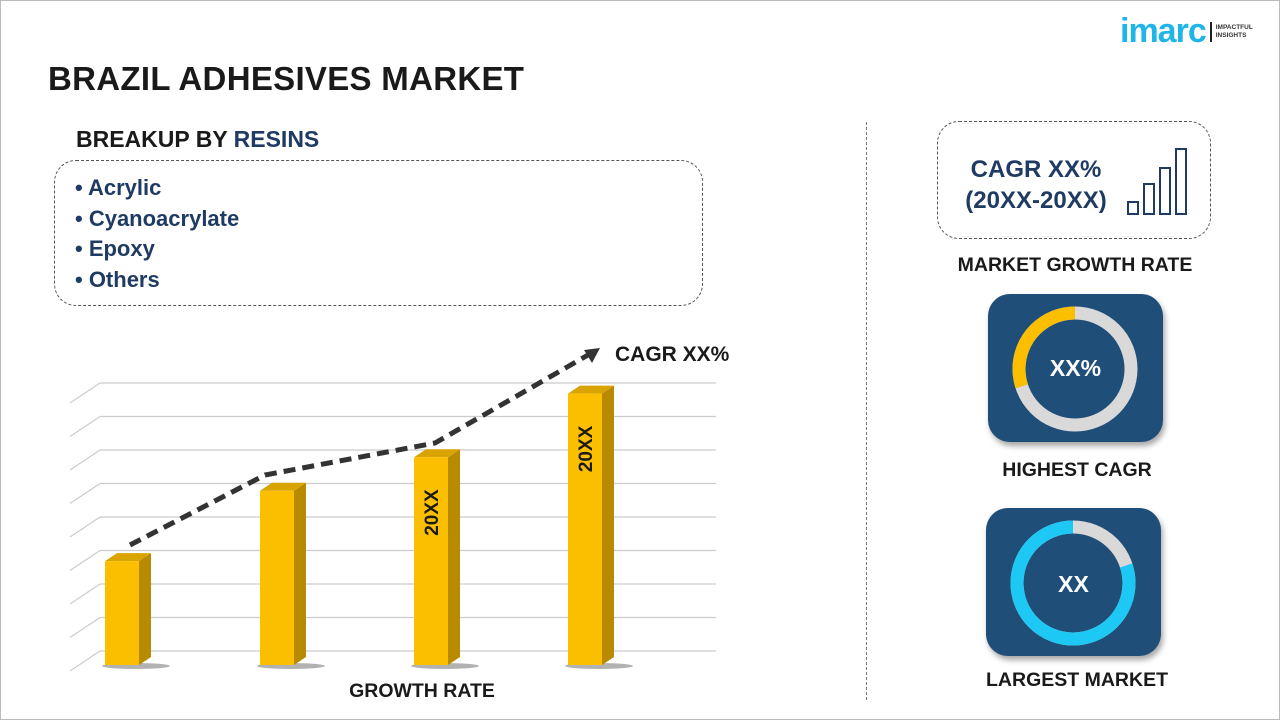  I want to click on logo-tagline-1: IMPACTFUL, so click(1234, 27).